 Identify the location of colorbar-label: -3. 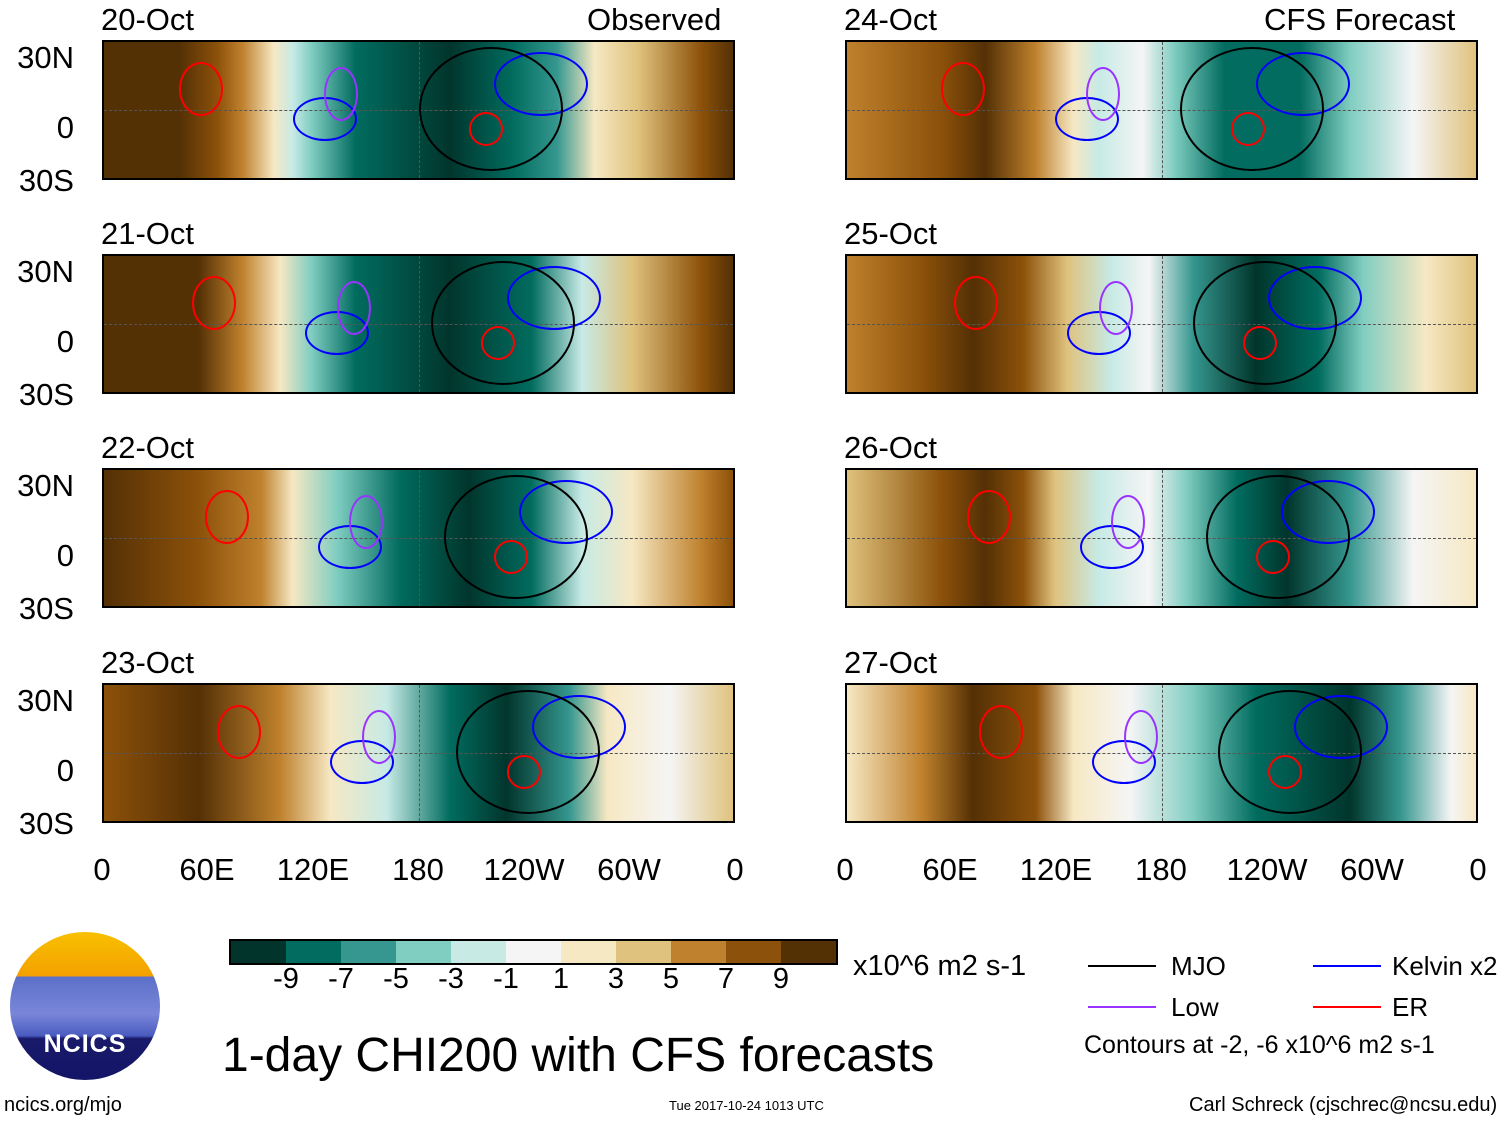
(451, 979).